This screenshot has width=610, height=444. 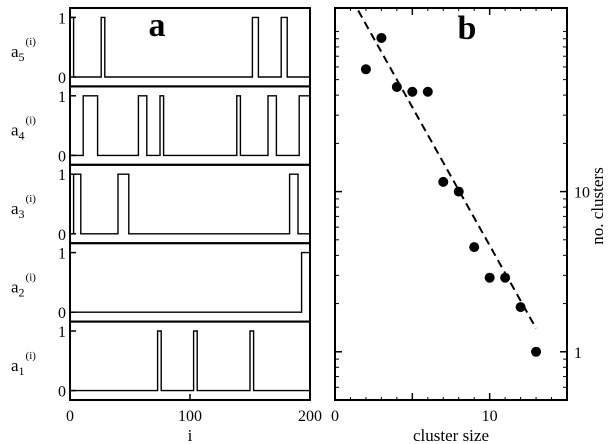 What do you see at coordinates (23, 364) in the screenshot?
I see `series-label: a1(i)` at bounding box center [23, 364].